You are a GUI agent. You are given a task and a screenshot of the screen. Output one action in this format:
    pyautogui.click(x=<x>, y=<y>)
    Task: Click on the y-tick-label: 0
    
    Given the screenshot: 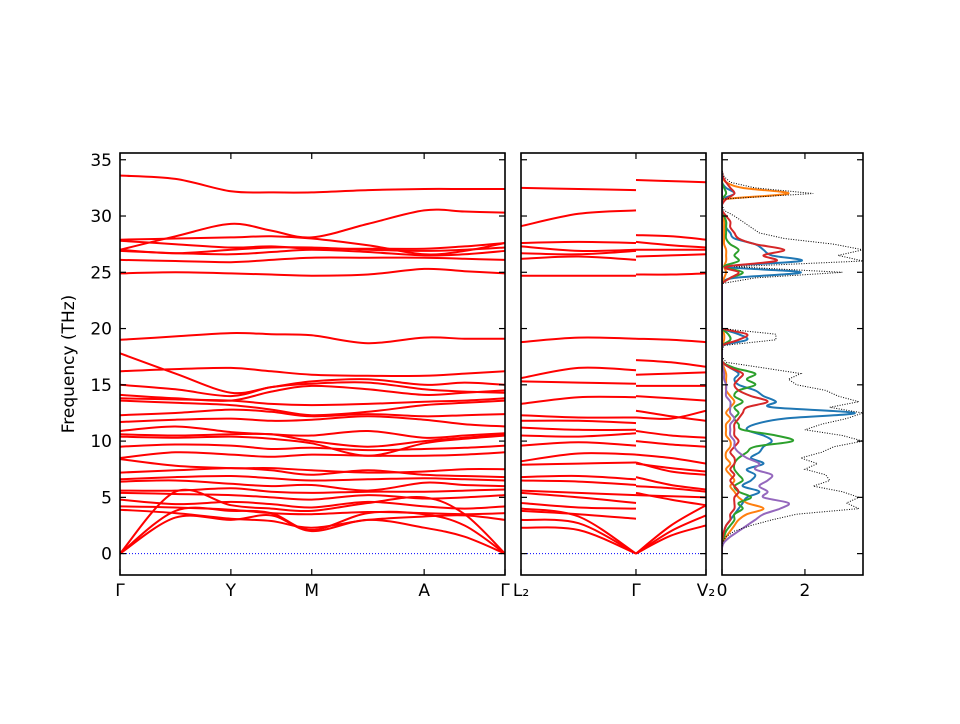 What is the action you would take?
    pyautogui.click(x=106, y=555)
    